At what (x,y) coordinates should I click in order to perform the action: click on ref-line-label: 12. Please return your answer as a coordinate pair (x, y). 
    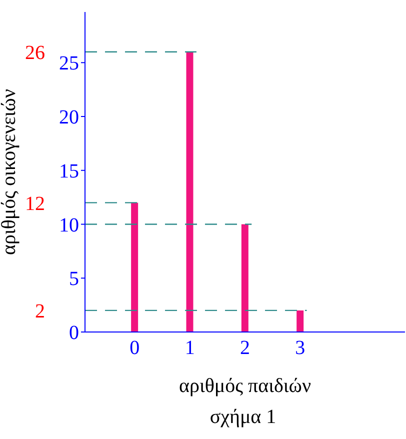
    Looking at the image, I should click on (35, 203).